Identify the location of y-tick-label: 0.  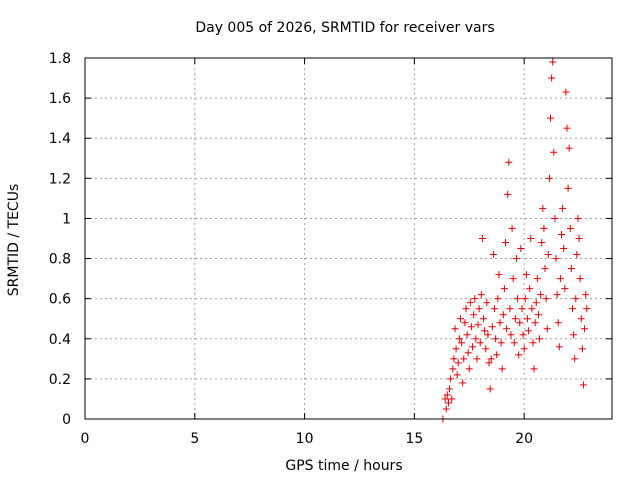
(66, 420).